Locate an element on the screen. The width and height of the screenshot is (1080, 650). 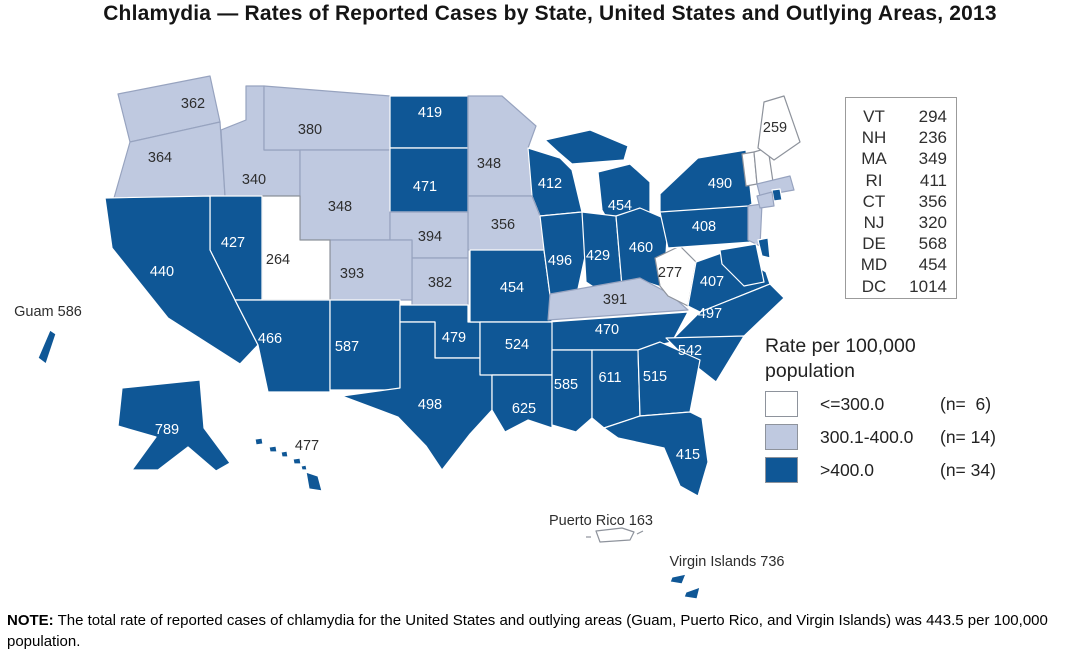
inset-row-dc: DC 1014 is located at coordinates (899, 286).